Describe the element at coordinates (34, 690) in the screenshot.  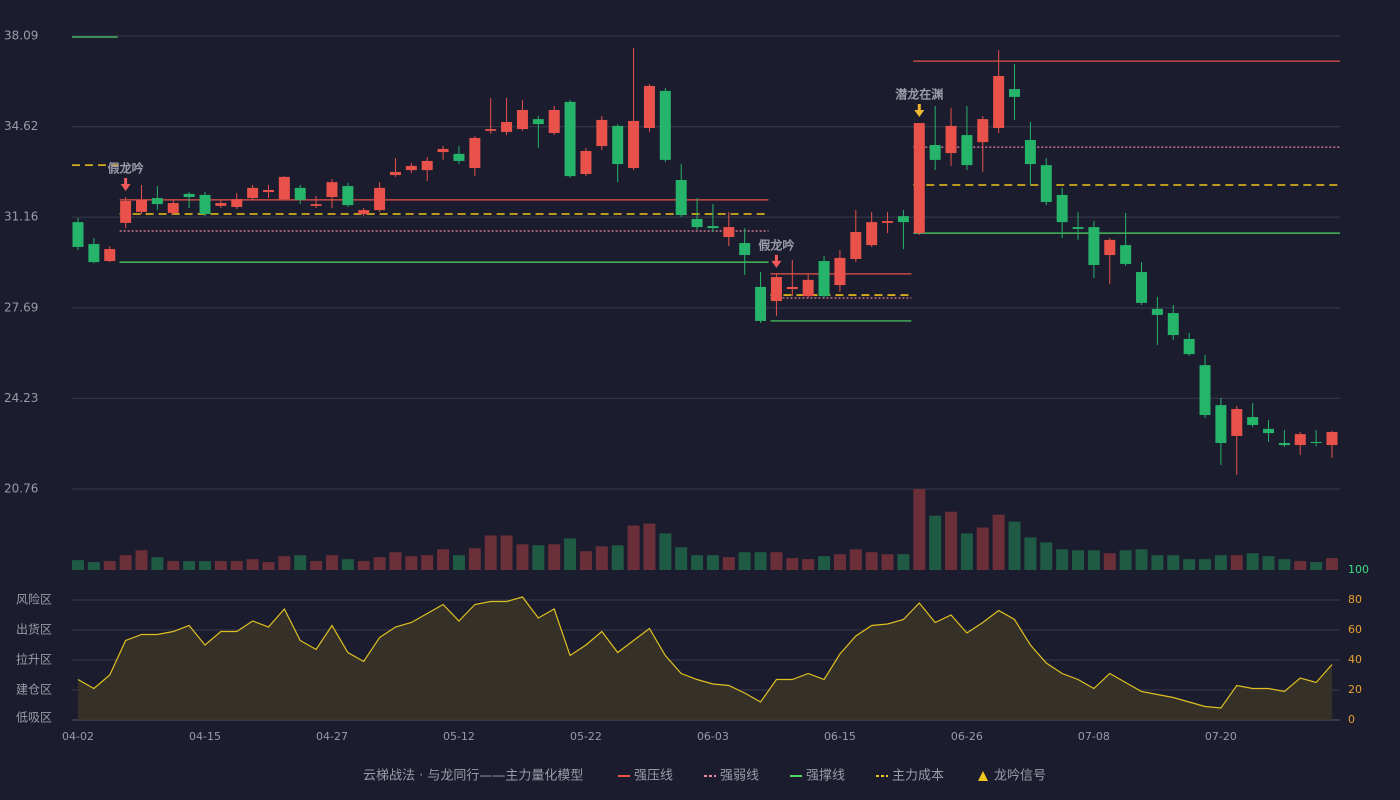
I see `zone-label: 建仓区` at that location.